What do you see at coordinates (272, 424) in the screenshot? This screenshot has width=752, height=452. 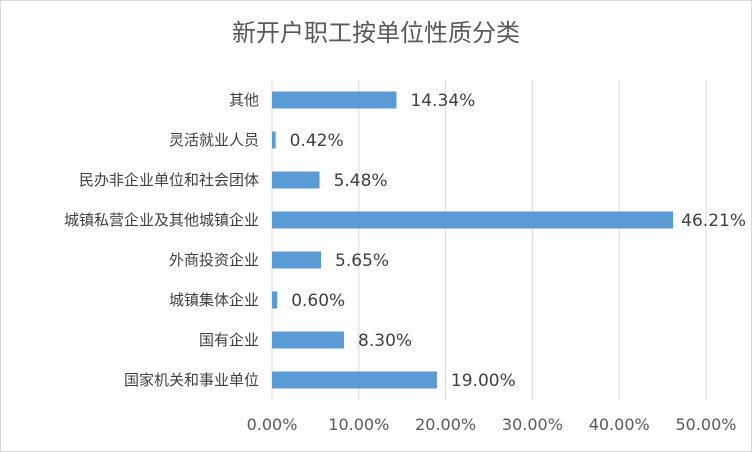 I see `x-tick-label-0: 0.00%` at bounding box center [272, 424].